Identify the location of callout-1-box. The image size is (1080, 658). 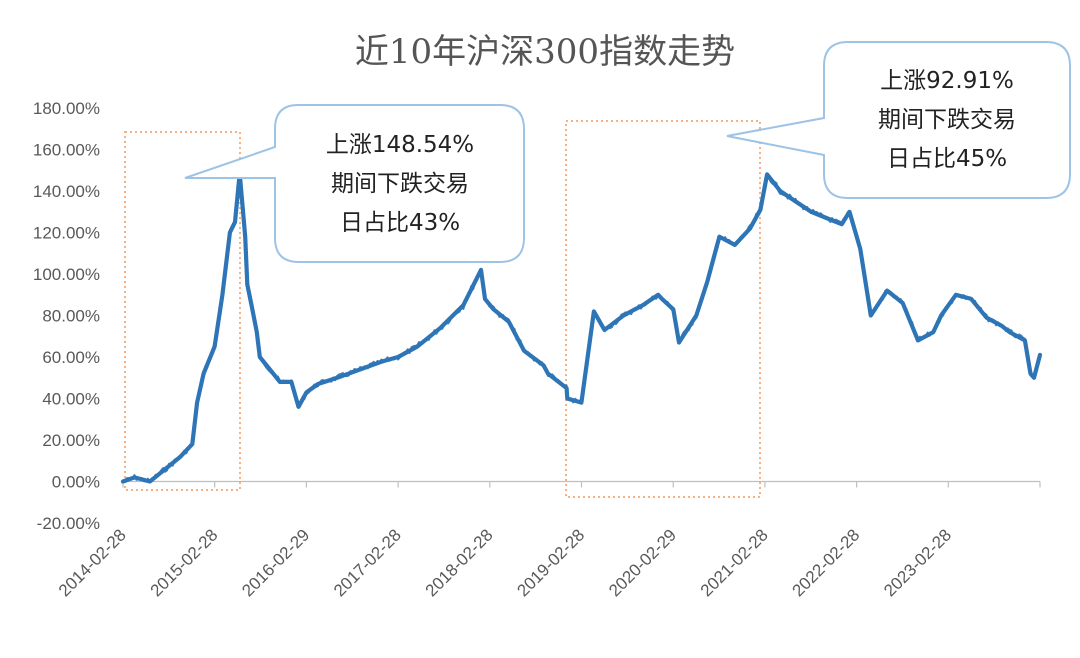
(354, 183).